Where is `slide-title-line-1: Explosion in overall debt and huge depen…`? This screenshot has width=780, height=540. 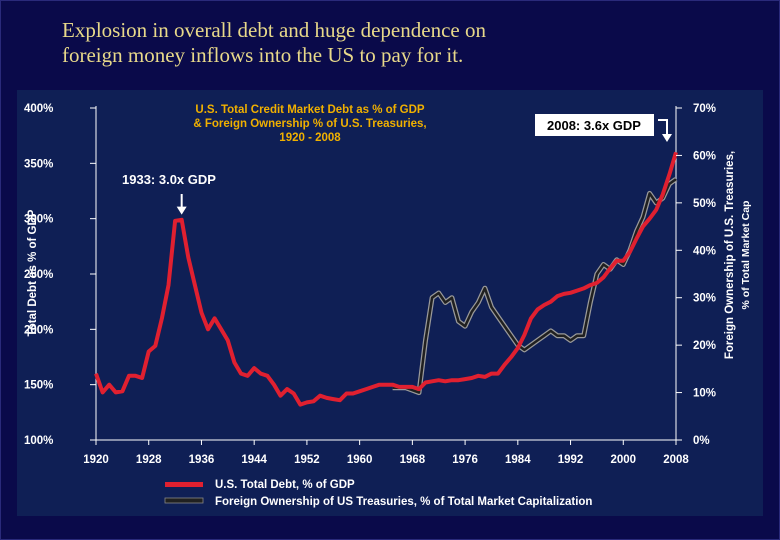
slide-title-line-1: Explosion in overall debt and huge depen… is located at coordinates (274, 30).